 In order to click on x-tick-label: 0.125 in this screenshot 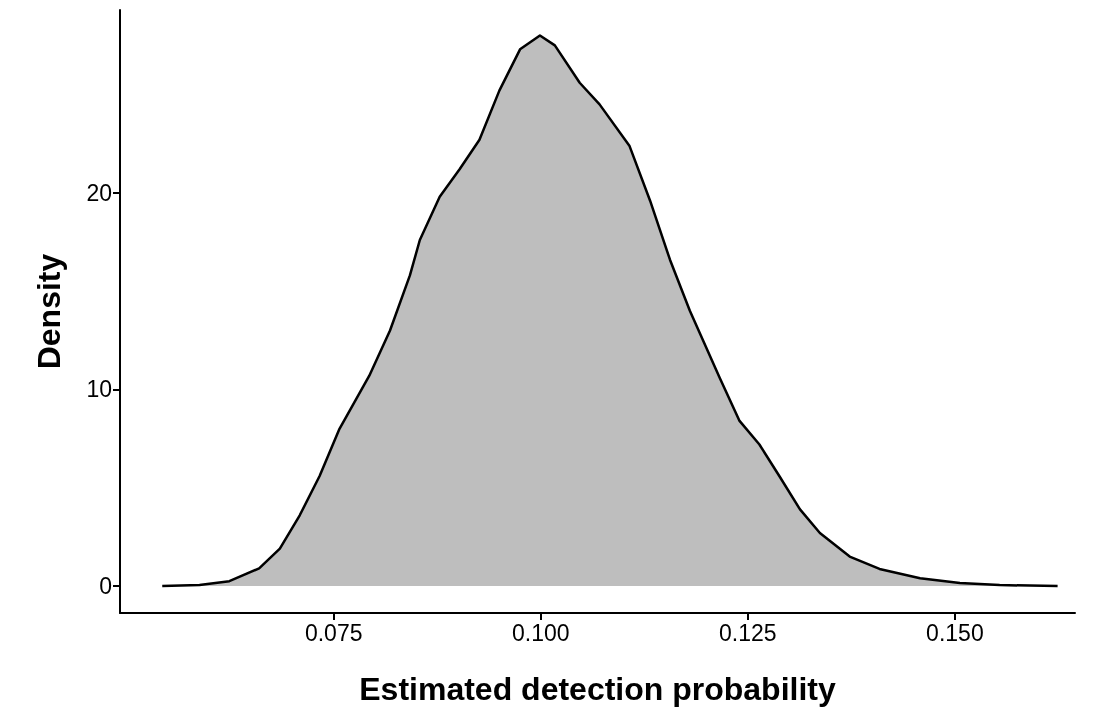, I will do `click(748, 632)`.